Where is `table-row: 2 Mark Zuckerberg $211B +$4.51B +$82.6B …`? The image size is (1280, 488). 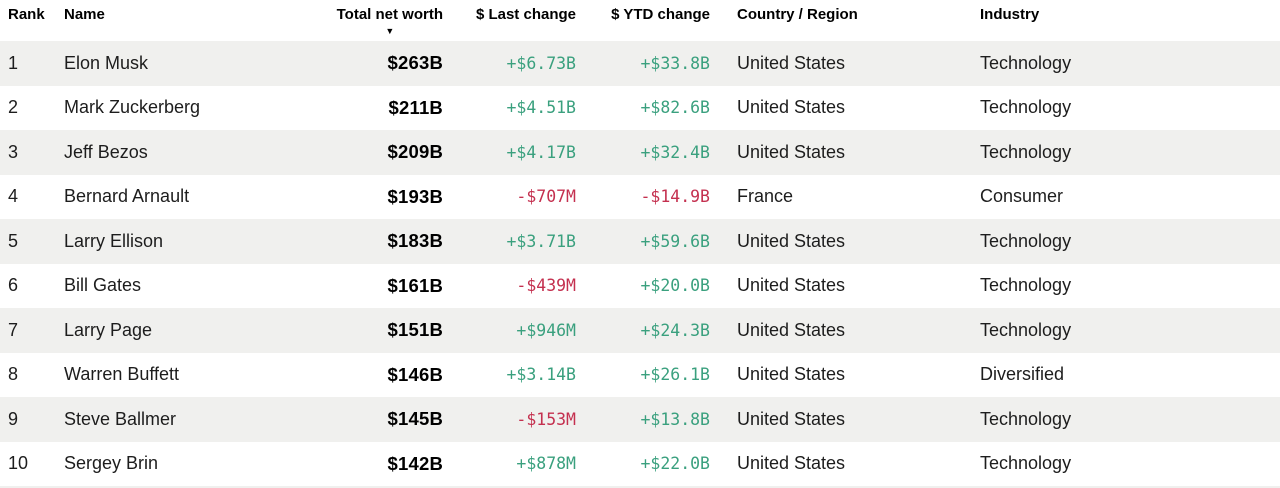 table-row: 2 Mark Zuckerberg $211B +$4.51B +$82.6B … is located at coordinates (640, 107).